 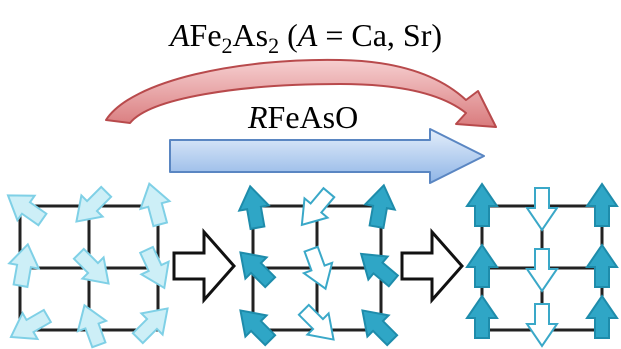 I want to click on lattice-3-spins, so click(x=542, y=265).